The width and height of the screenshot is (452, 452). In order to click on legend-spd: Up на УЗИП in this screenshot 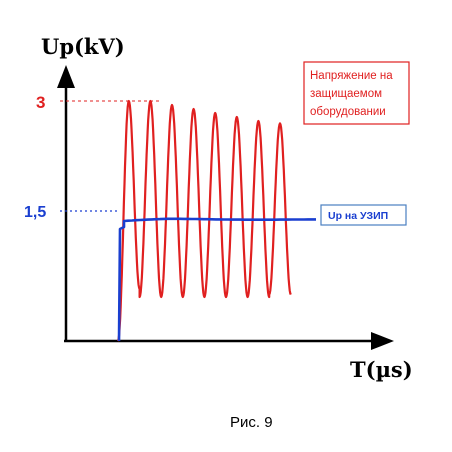, I will do `click(363, 215)`.